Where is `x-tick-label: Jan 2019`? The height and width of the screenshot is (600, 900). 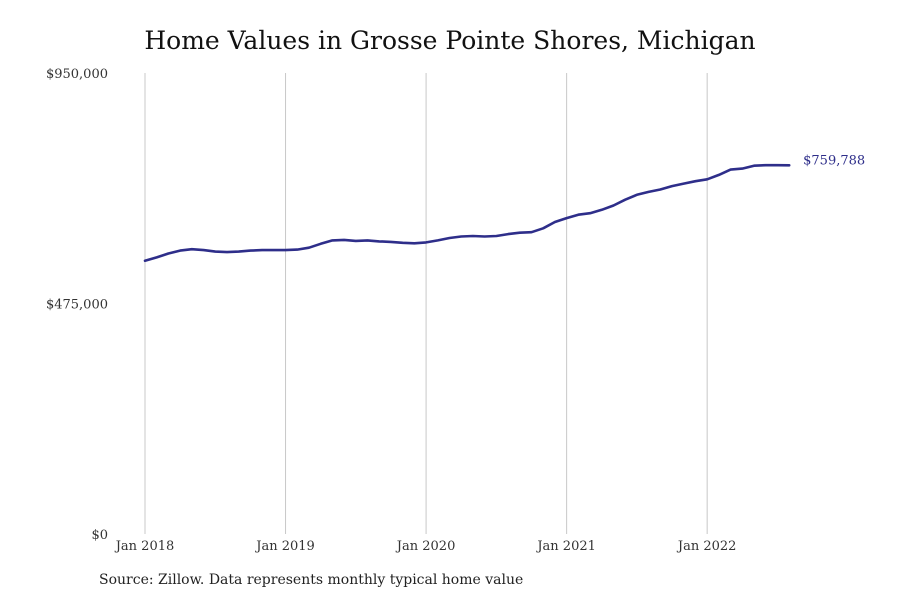 x-tick-label: Jan 2019 is located at coordinates (284, 546).